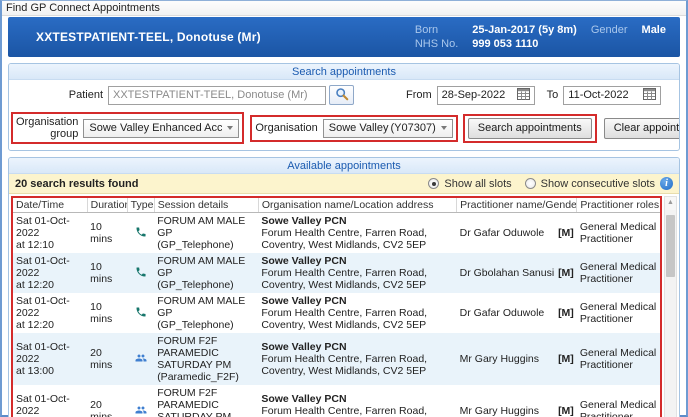 The width and height of the screenshot is (688, 417). Describe the element at coordinates (436, 44) in the screenshot. I see `nhs-number-label: NHS No.` at that location.